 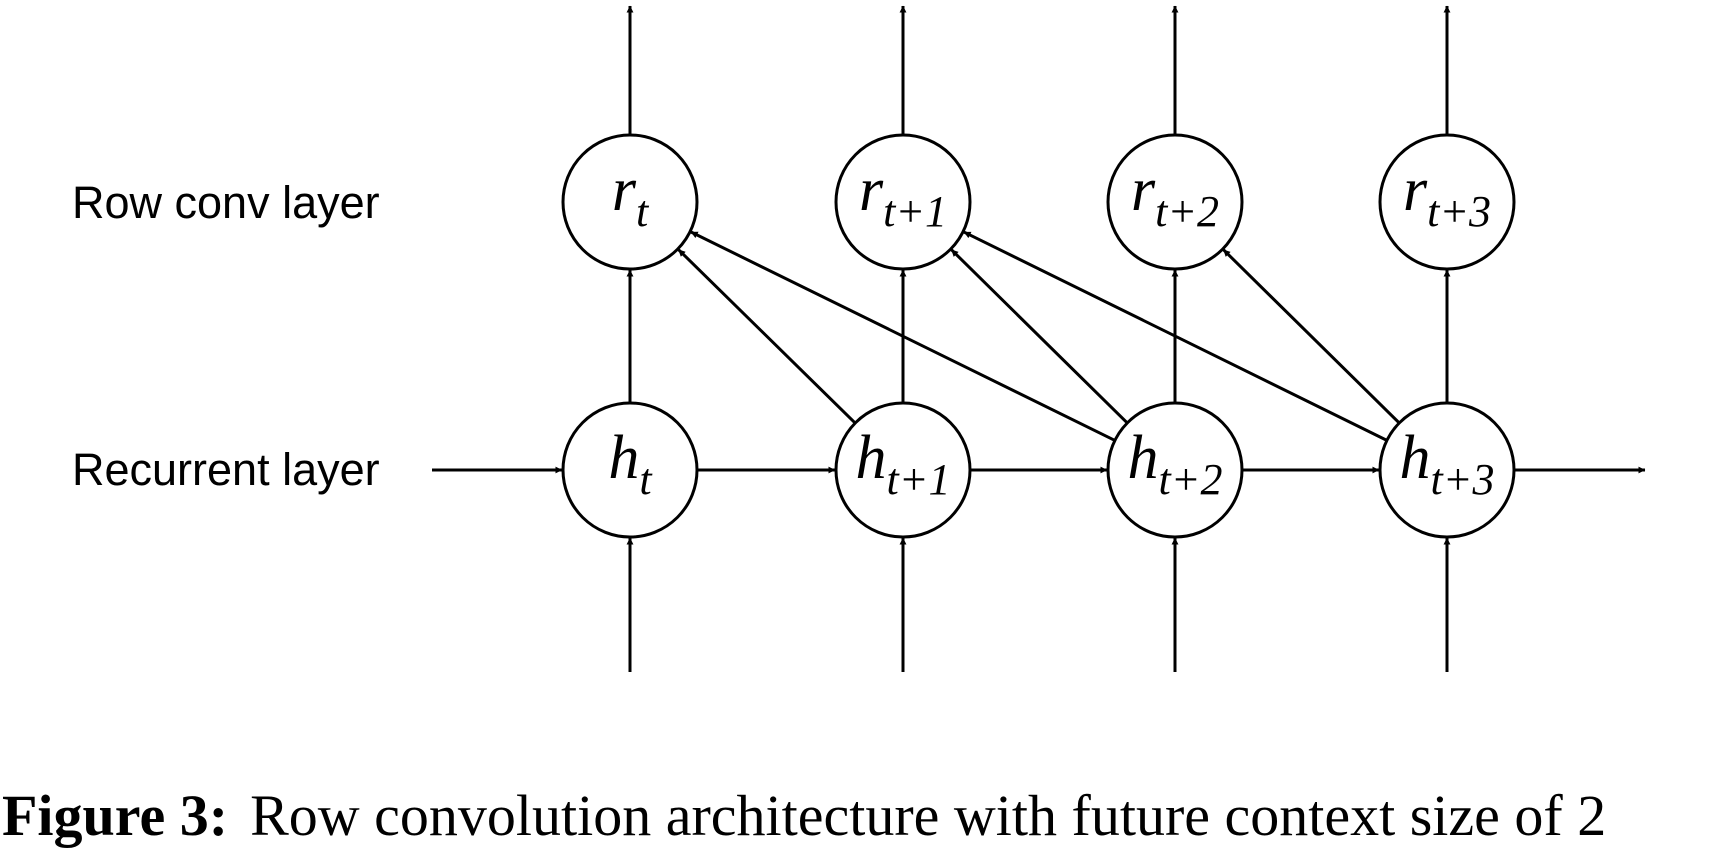 I want to click on row-conv-node-3: rt+3, so click(x=1447, y=202).